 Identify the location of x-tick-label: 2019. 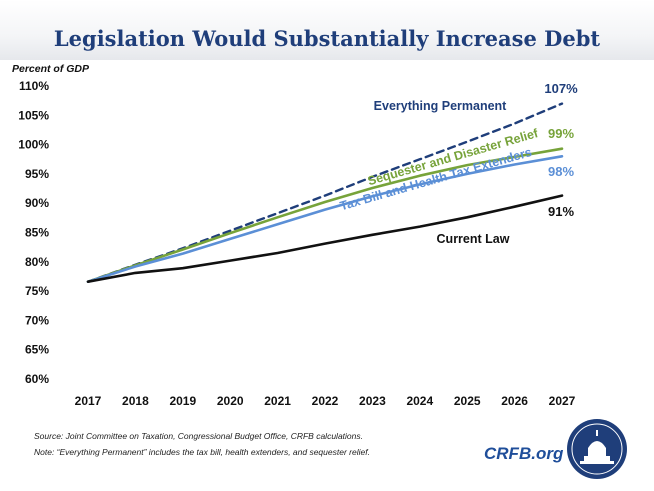
(182, 401).